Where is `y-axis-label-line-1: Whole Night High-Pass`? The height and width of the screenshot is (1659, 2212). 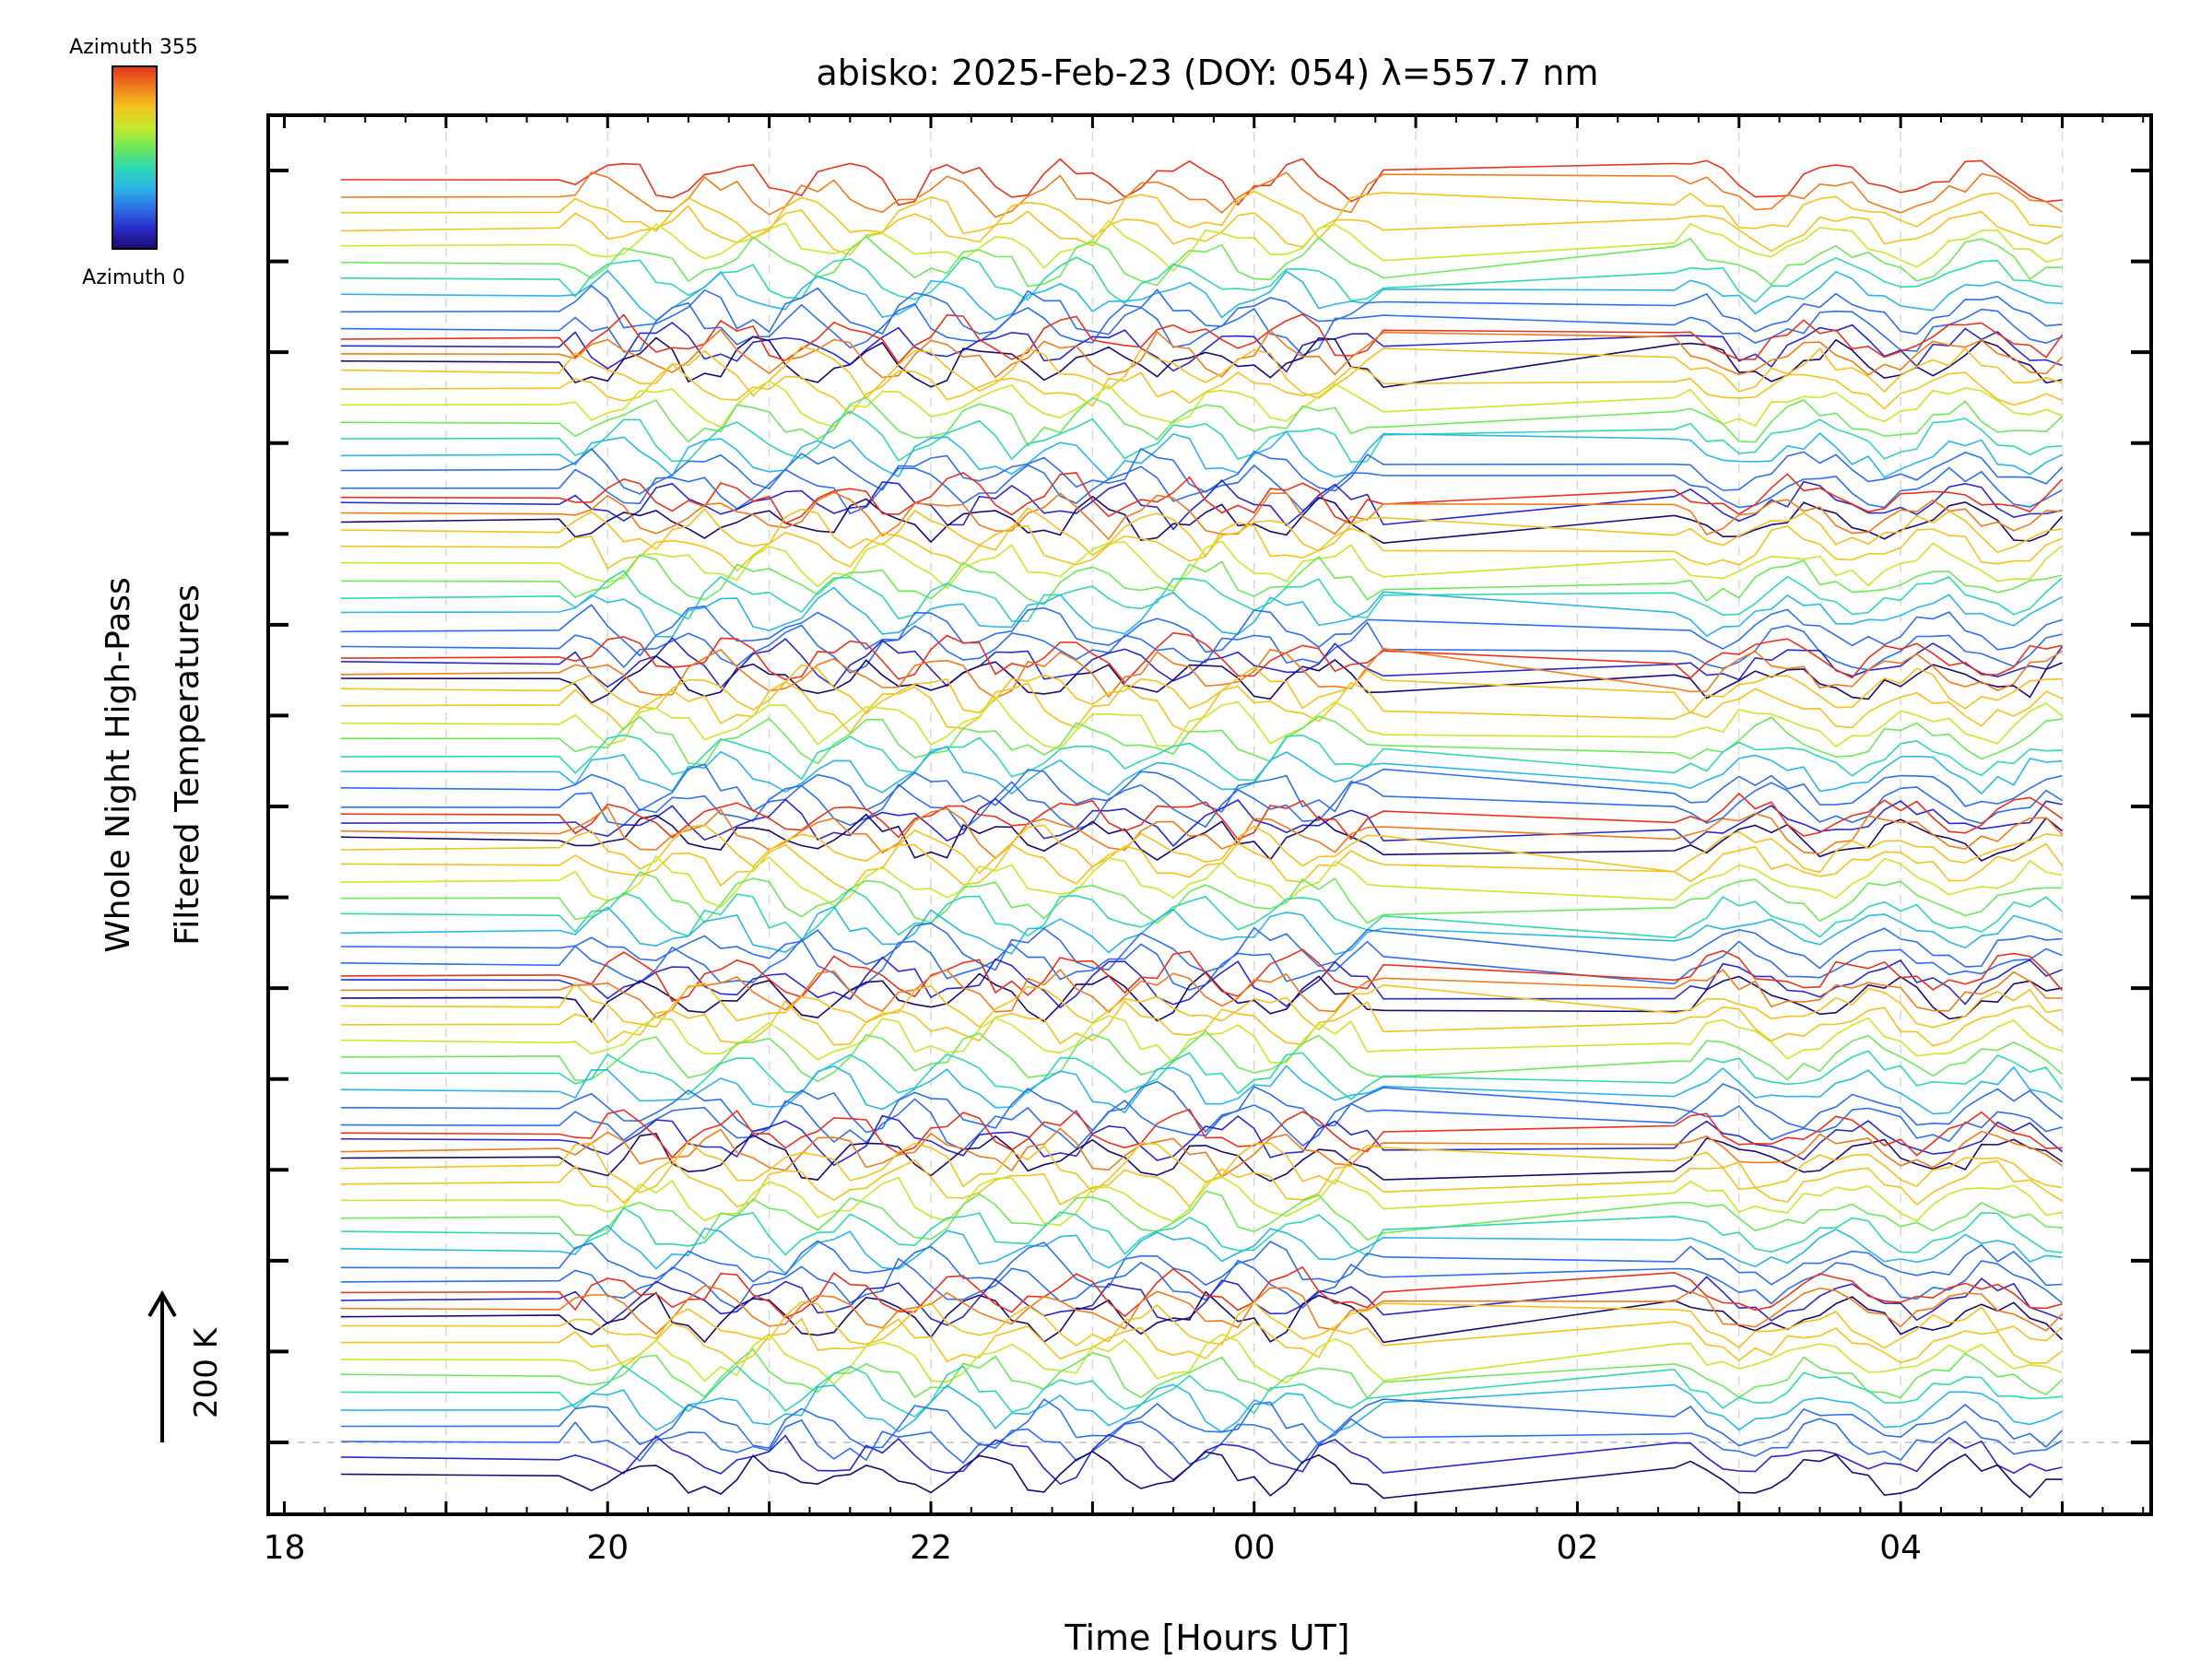 y-axis-label-line-1: Whole Night High-Pass is located at coordinates (118, 765).